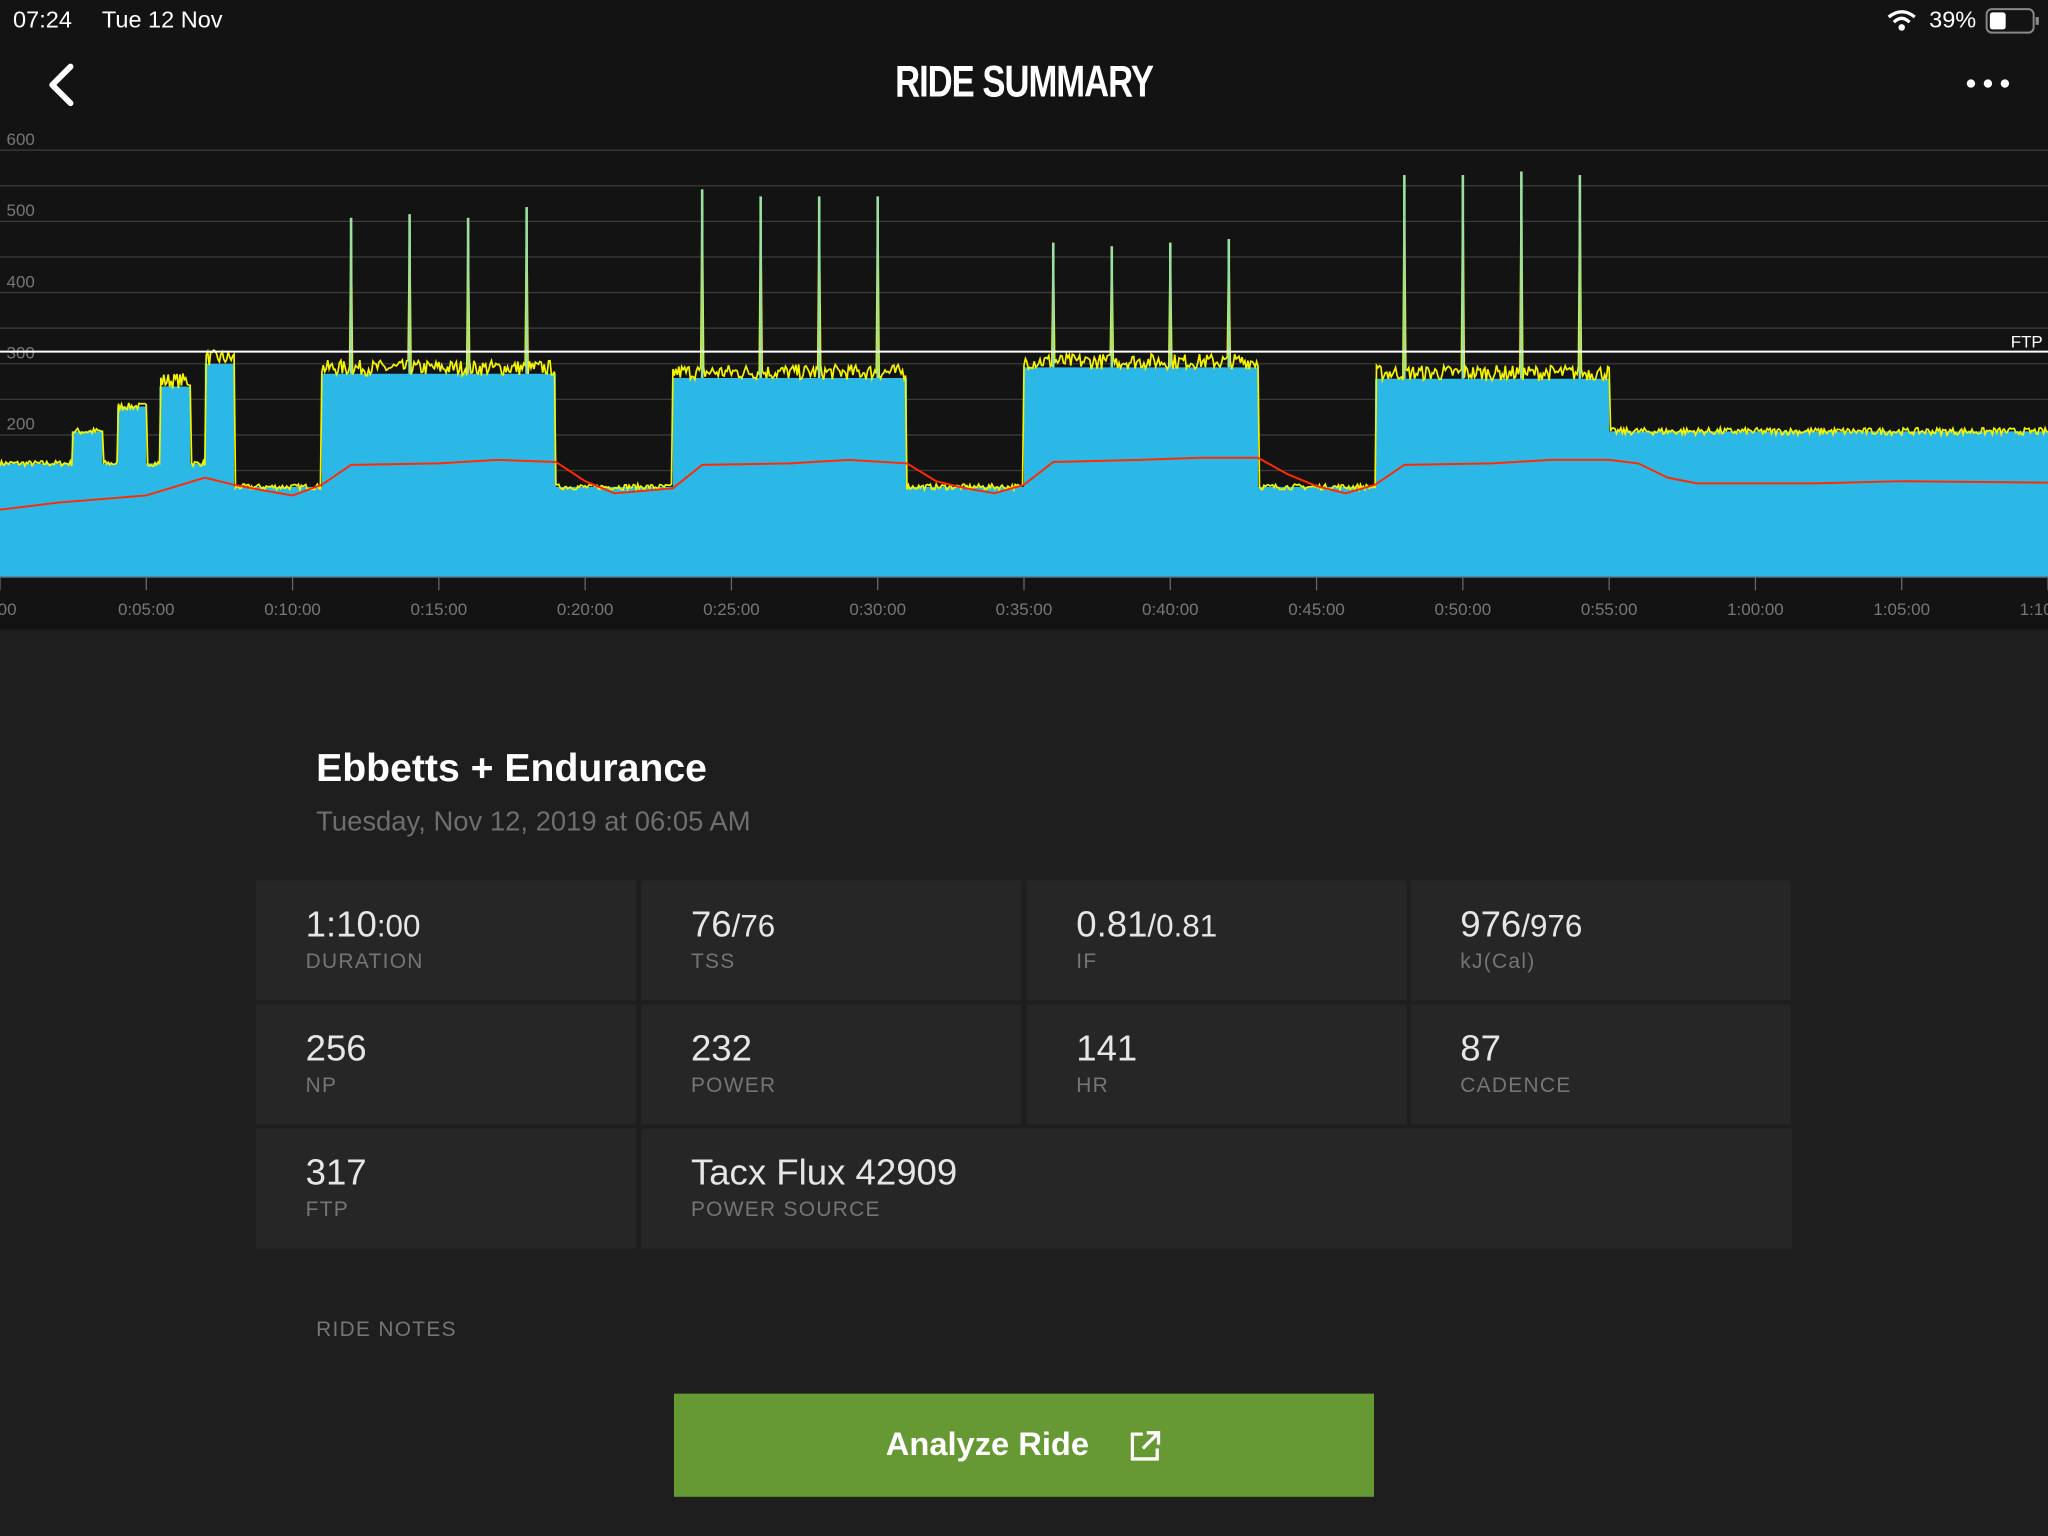  Describe the element at coordinates (1600, 1064) in the screenshot. I see `stat-cadence: 87 CADENCE` at that location.